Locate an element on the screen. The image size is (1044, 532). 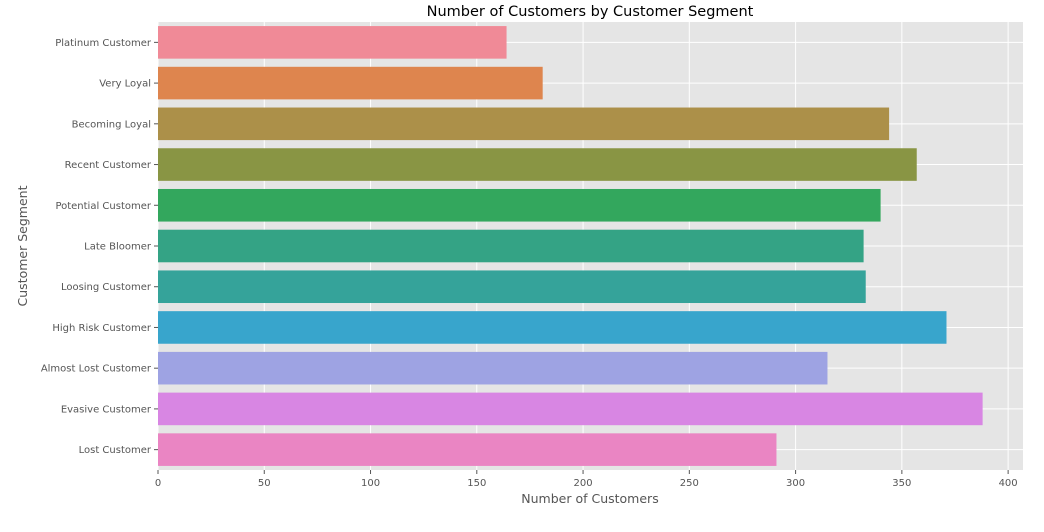
y-tick-label: Evasive Customer is located at coordinates (106, 409).